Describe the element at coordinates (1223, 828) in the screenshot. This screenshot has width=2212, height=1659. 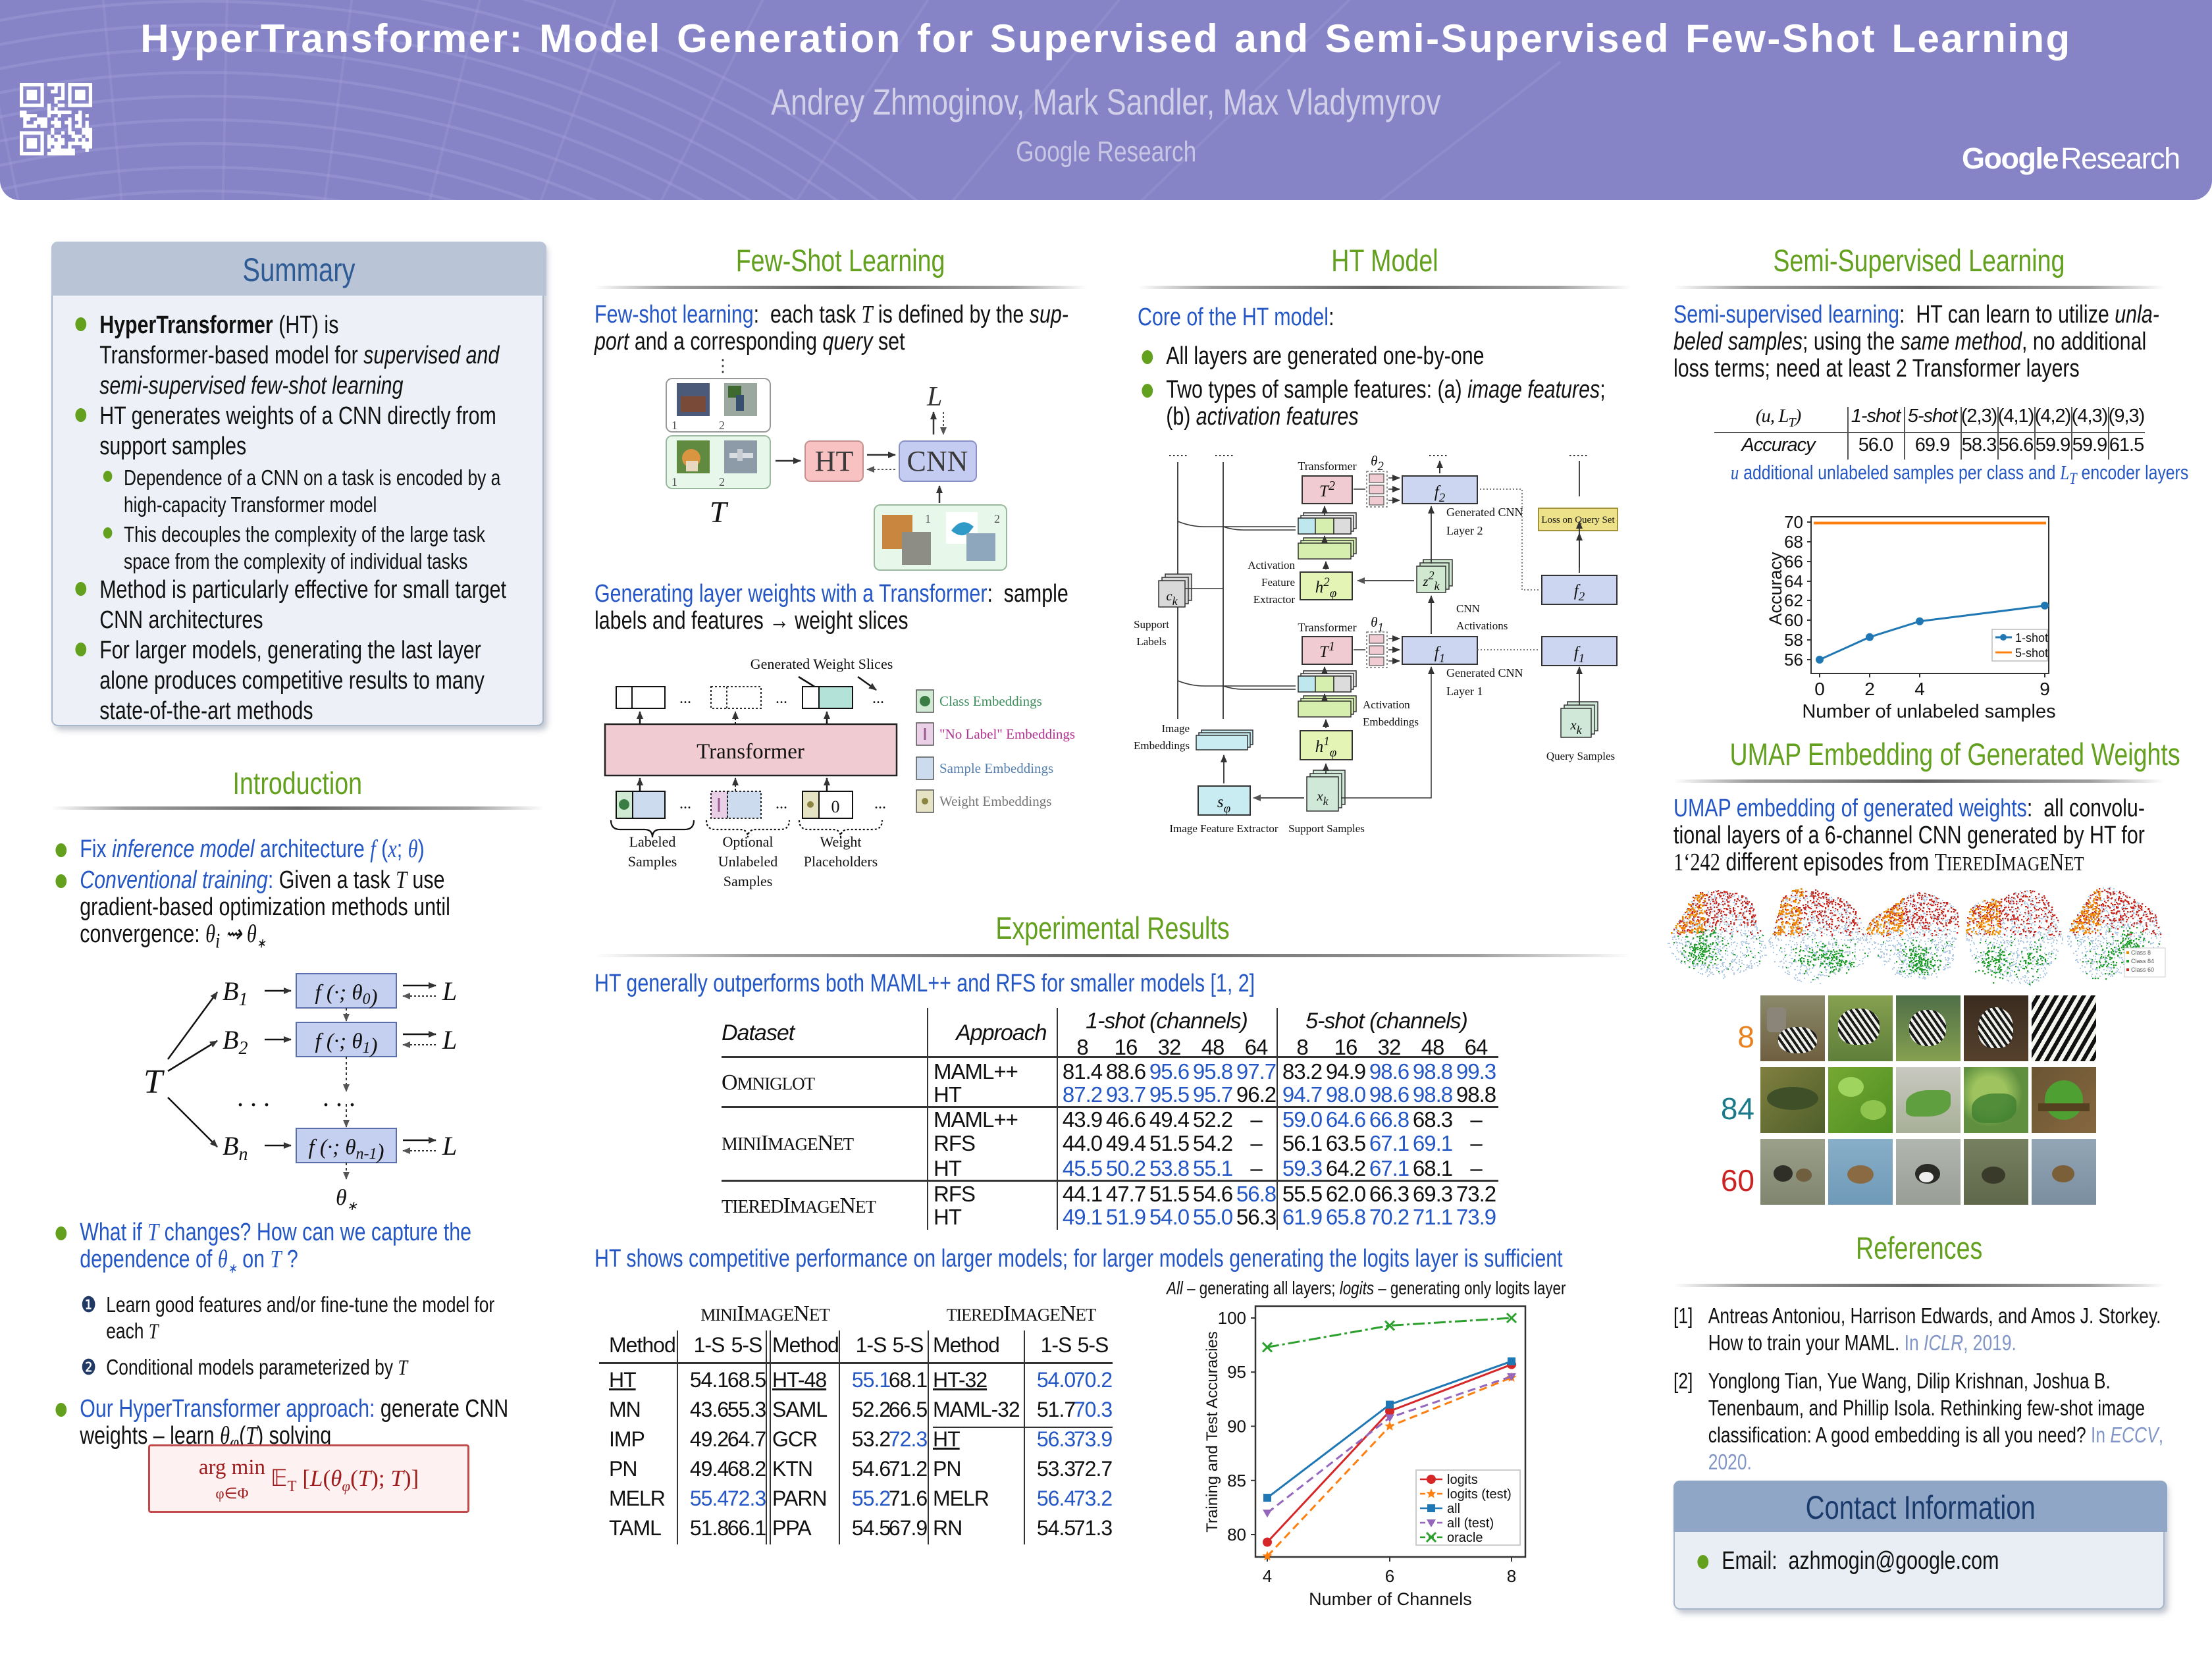
I see `svg-text: Image Feature Extractor` at that location.